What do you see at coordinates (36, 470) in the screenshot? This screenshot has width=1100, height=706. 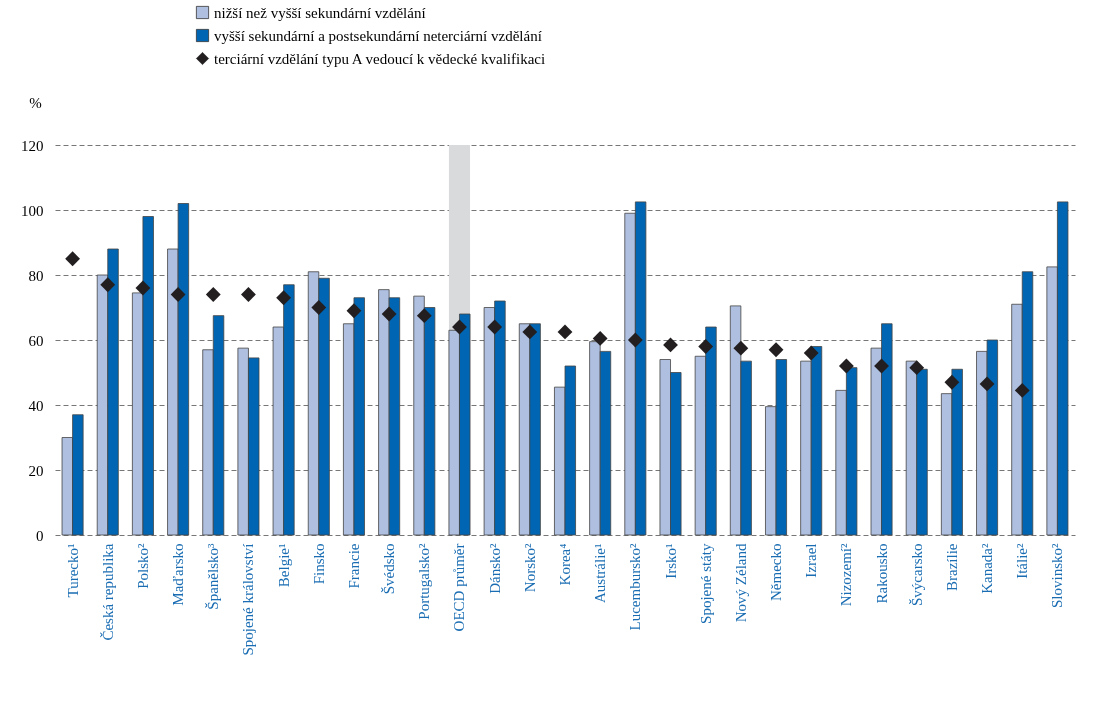 I see `y-tick-label: 20` at bounding box center [36, 470].